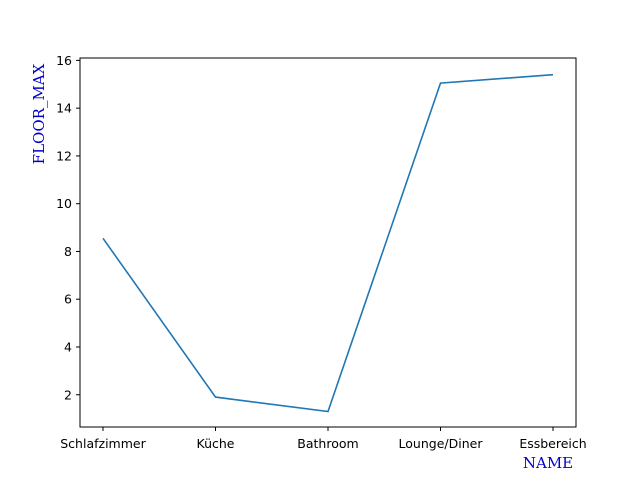 This screenshot has height=480, width=640. I want to click on x-tick-label: Bathroom, so click(327, 443).